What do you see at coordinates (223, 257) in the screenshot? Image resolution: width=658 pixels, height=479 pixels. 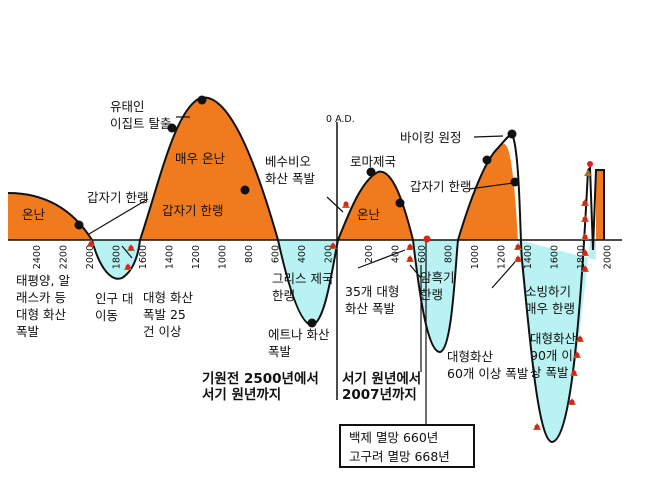 I see `bc-tick-label: 1000` at bounding box center [223, 257].